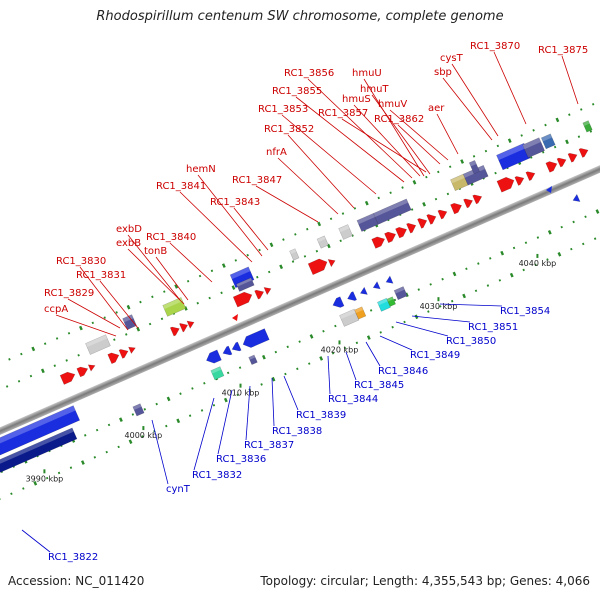  Describe the element at coordinates (343, 113) in the screenshot. I see `gene-label-forward: RC1_3857` at that location.